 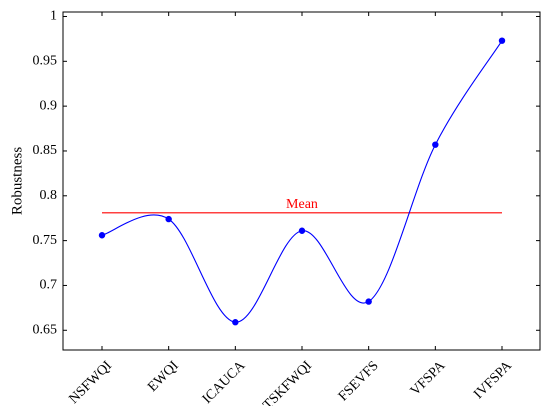 What do you see at coordinates (49, 195) in the screenshot?
I see `y-tick-label: 0.8` at bounding box center [49, 195].